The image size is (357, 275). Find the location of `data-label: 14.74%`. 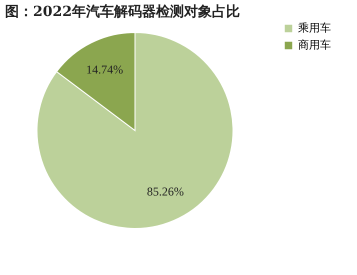

data-label: 14.74% is located at coordinates (105, 69).